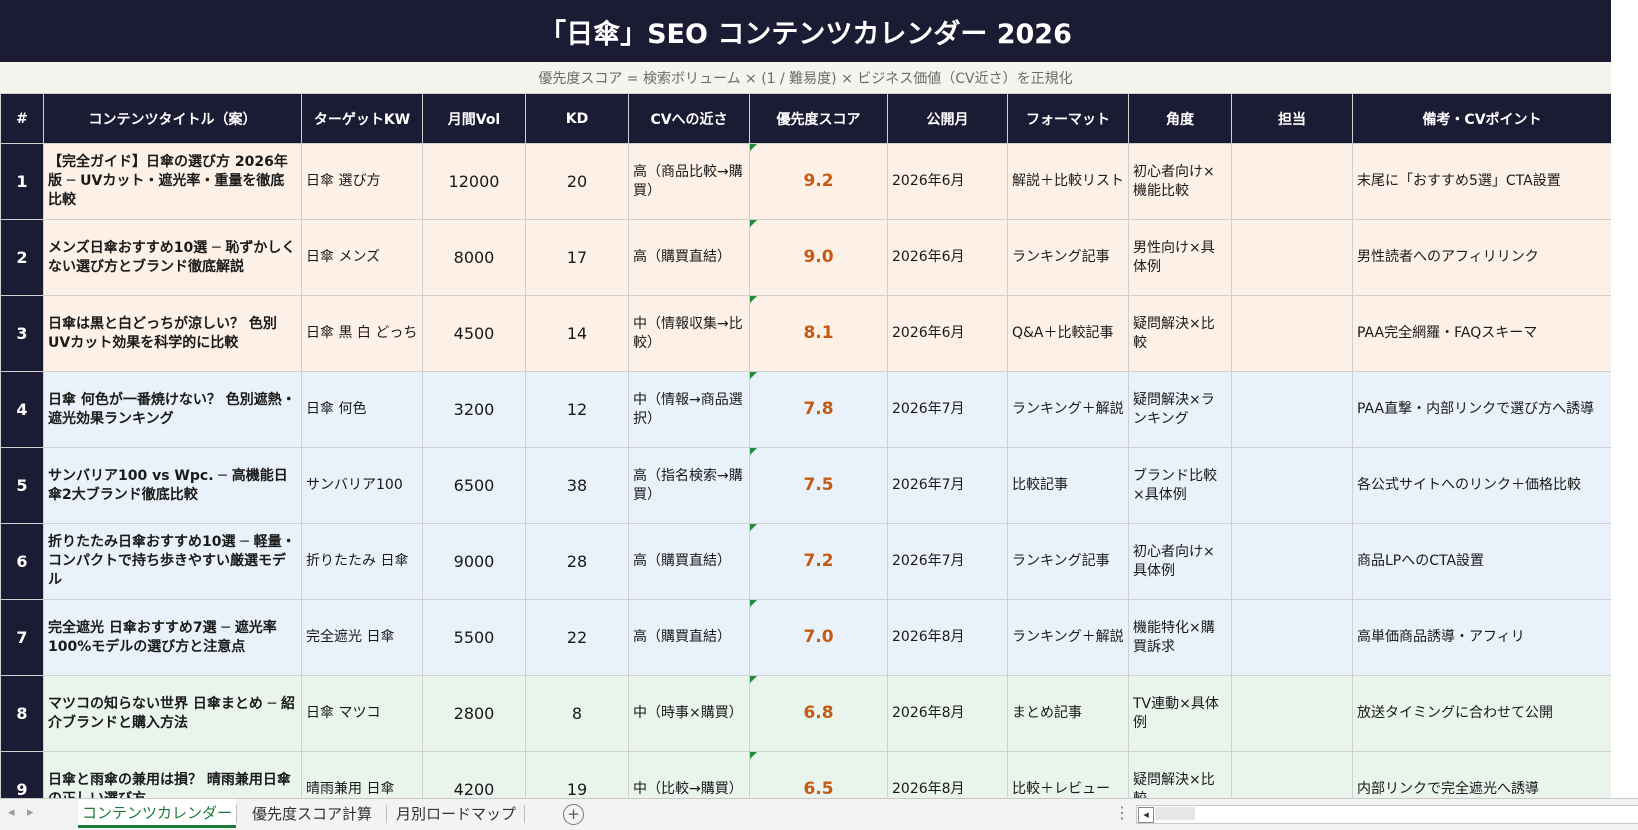 The width and height of the screenshot is (1638, 830). I want to click on cell-kd: 8, so click(577, 713).